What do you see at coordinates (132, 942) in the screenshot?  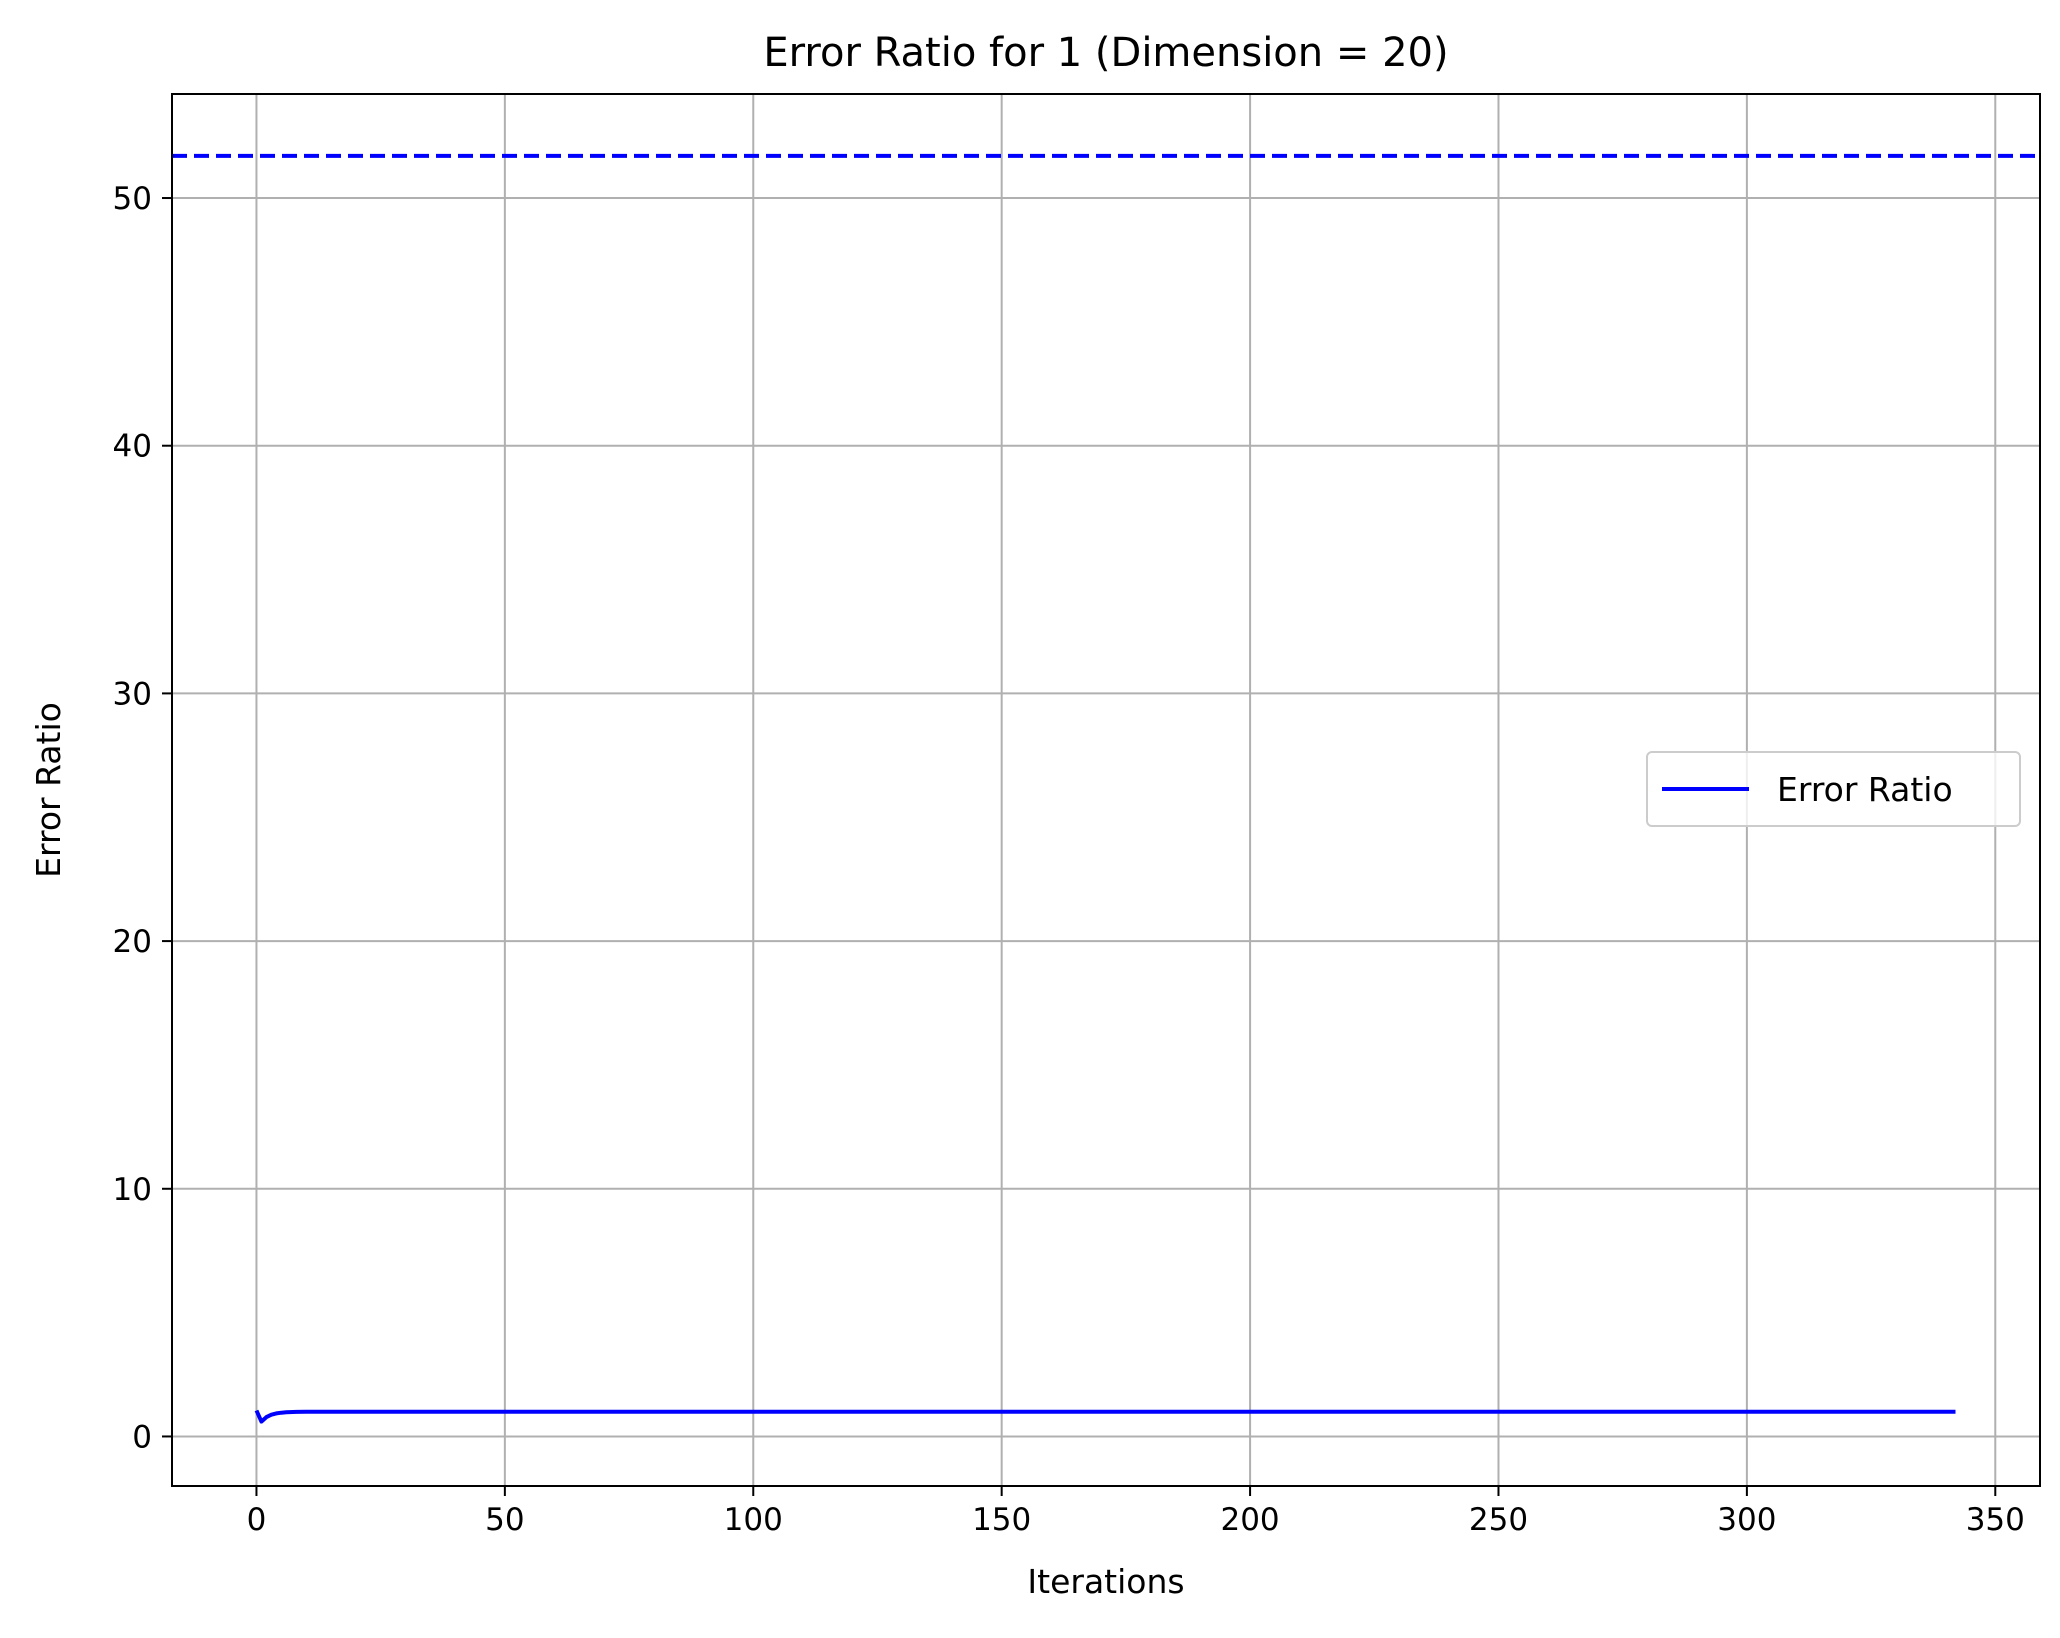 I see `y-tick-label: 20` at bounding box center [132, 942].